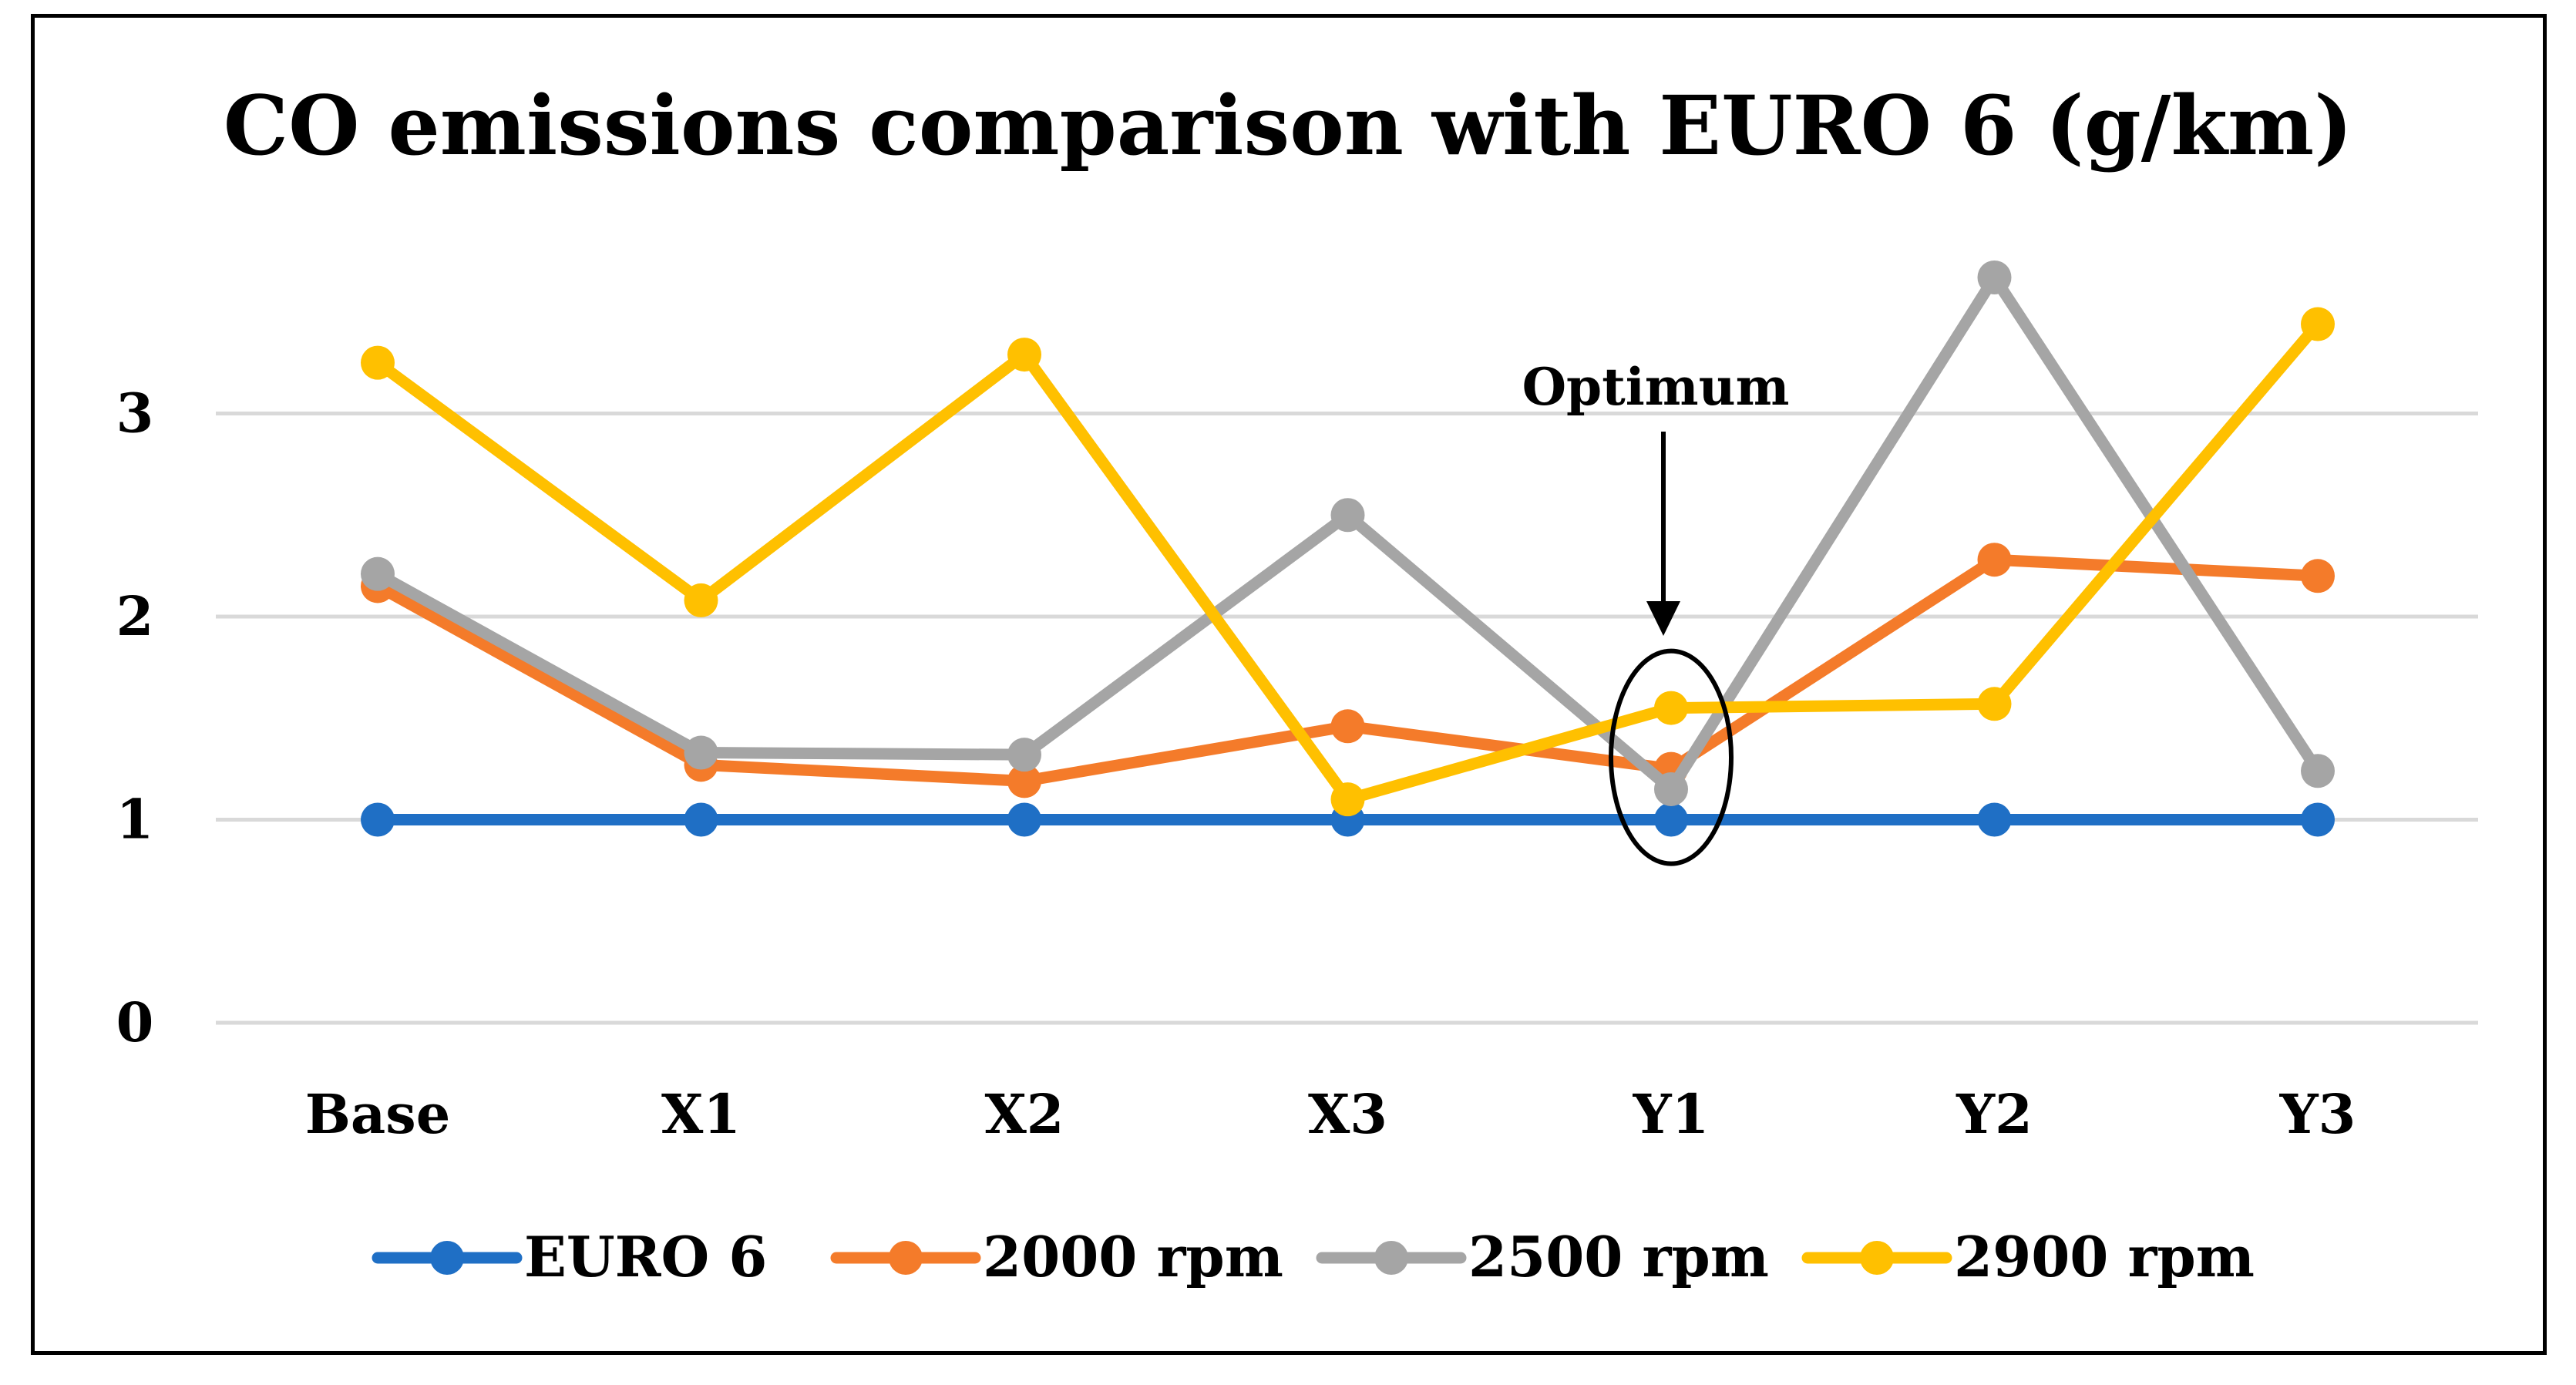 This screenshot has width=2576, height=1385. What do you see at coordinates (135, 616) in the screenshot?
I see `y-tick-label: 2` at bounding box center [135, 616].